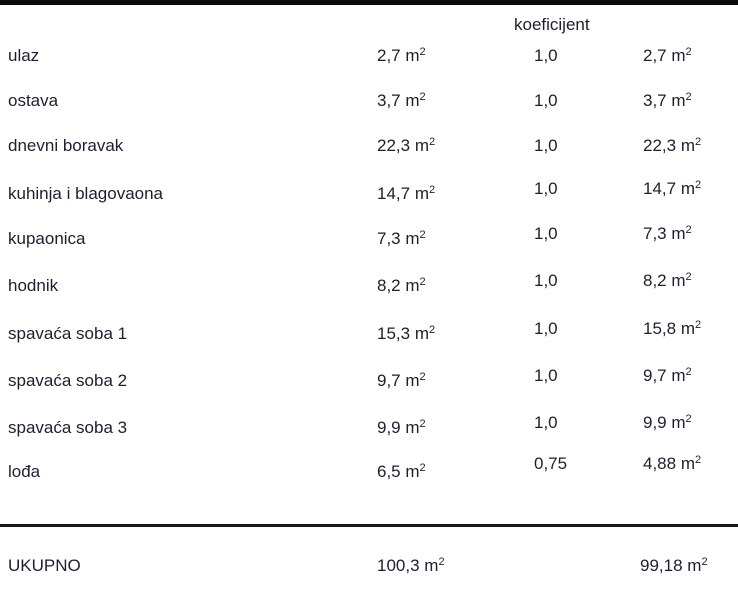 Image resolution: width=738 pixels, height=604 pixels. What do you see at coordinates (66, 145) in the screenshot?
I see `room-name: dnevni boravak` at bounding box center [66, 145].